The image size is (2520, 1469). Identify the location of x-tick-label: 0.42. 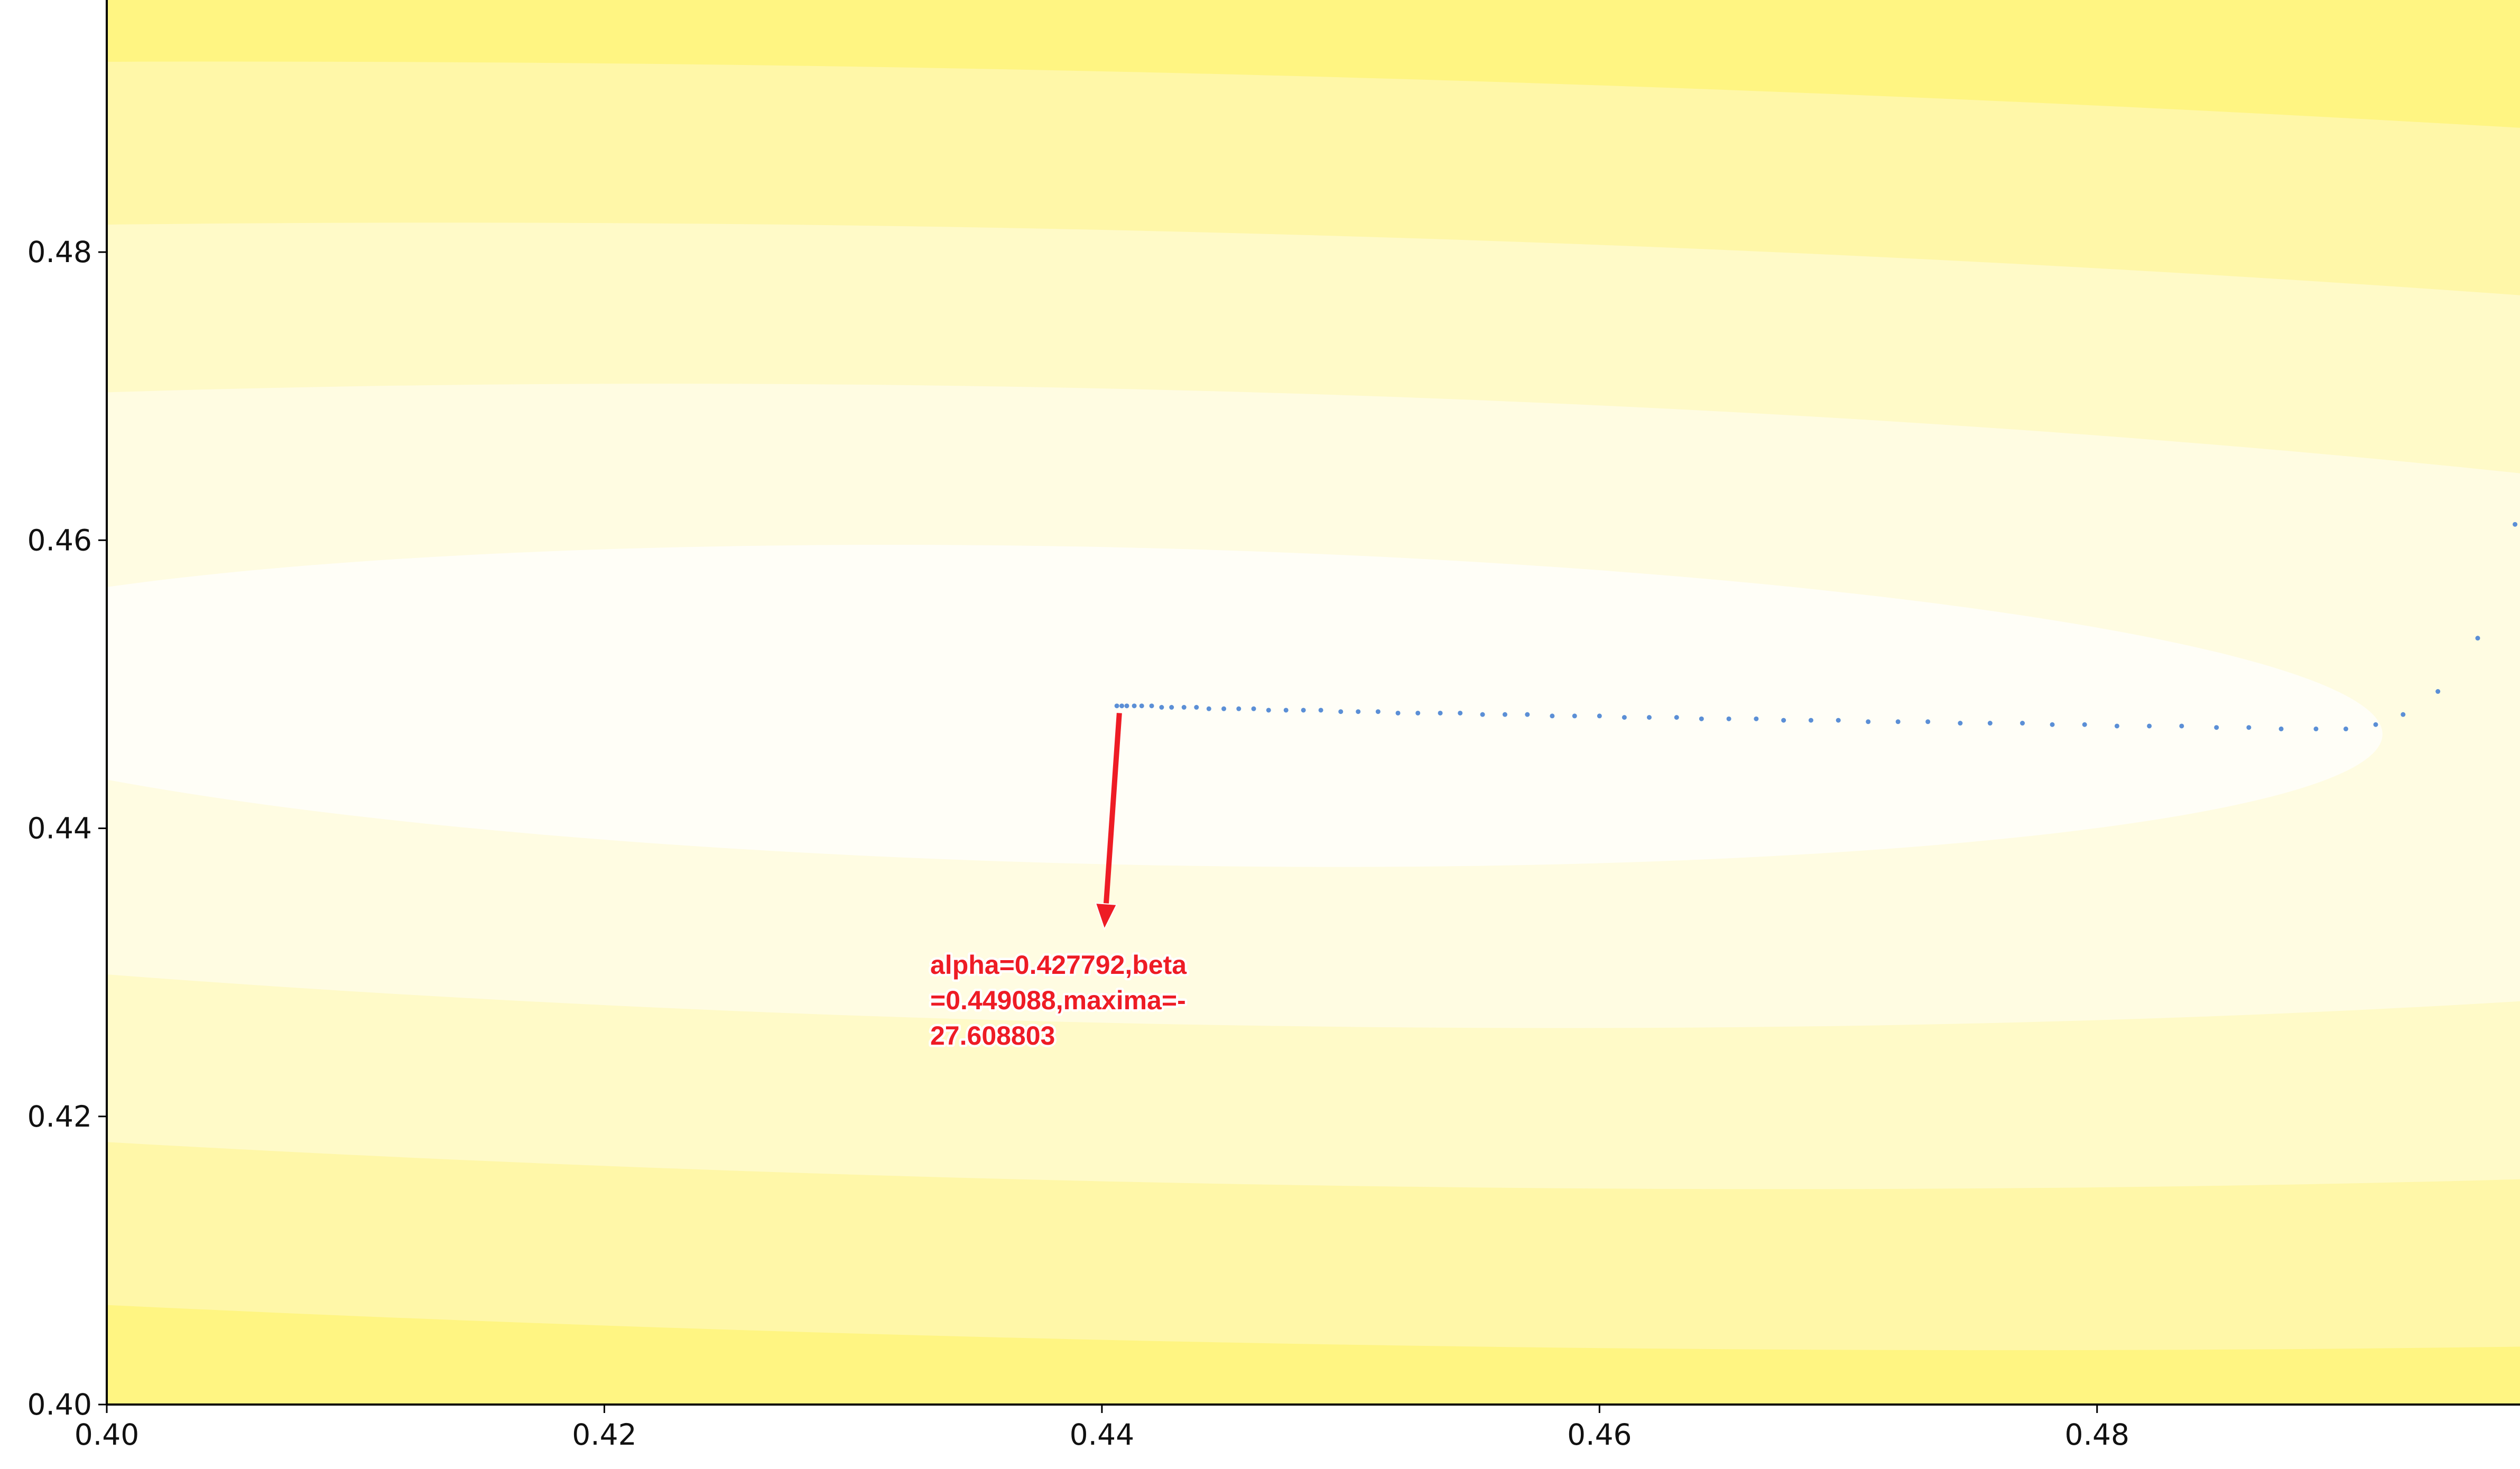
(604, 1435).